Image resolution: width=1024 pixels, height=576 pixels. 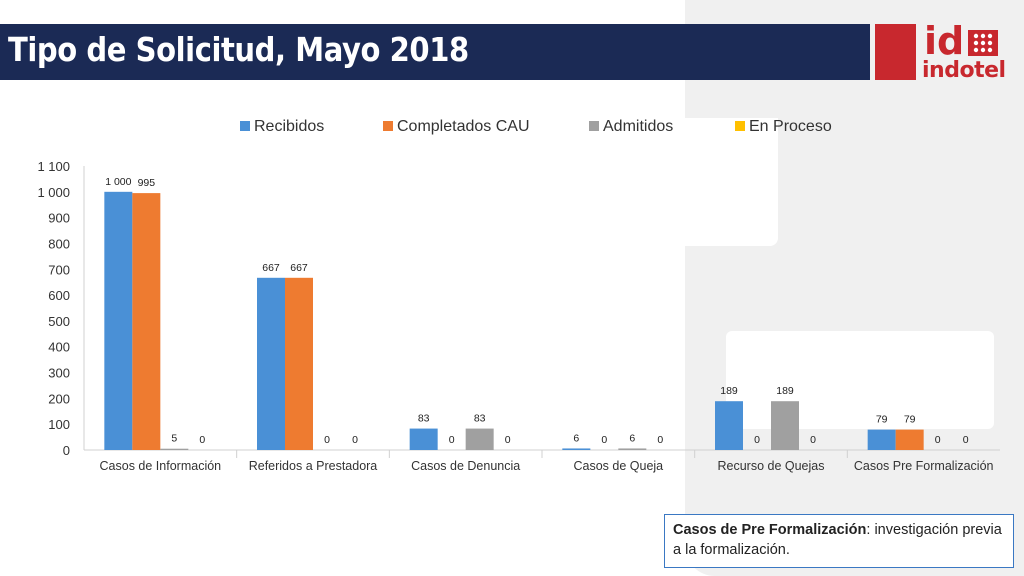 What do you see at coordinates (465, 466) in the screenshot?
I see `x-tick-label: Casos de Denuncia` at bounding box center [465, 466].